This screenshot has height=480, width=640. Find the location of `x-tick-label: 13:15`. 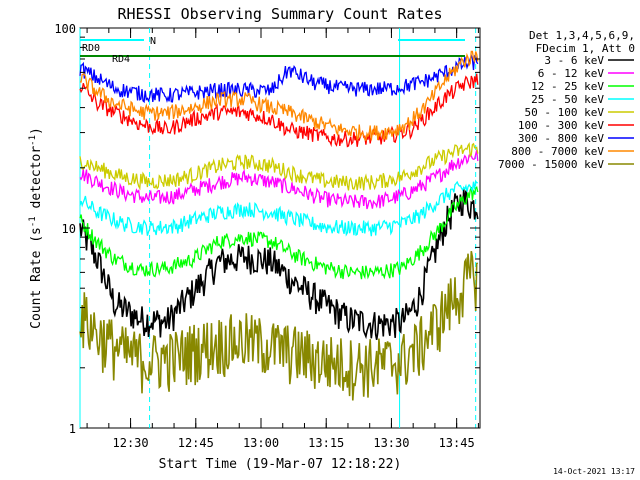

x-tick-label: 13:15 is located at coordinates (326, 443).